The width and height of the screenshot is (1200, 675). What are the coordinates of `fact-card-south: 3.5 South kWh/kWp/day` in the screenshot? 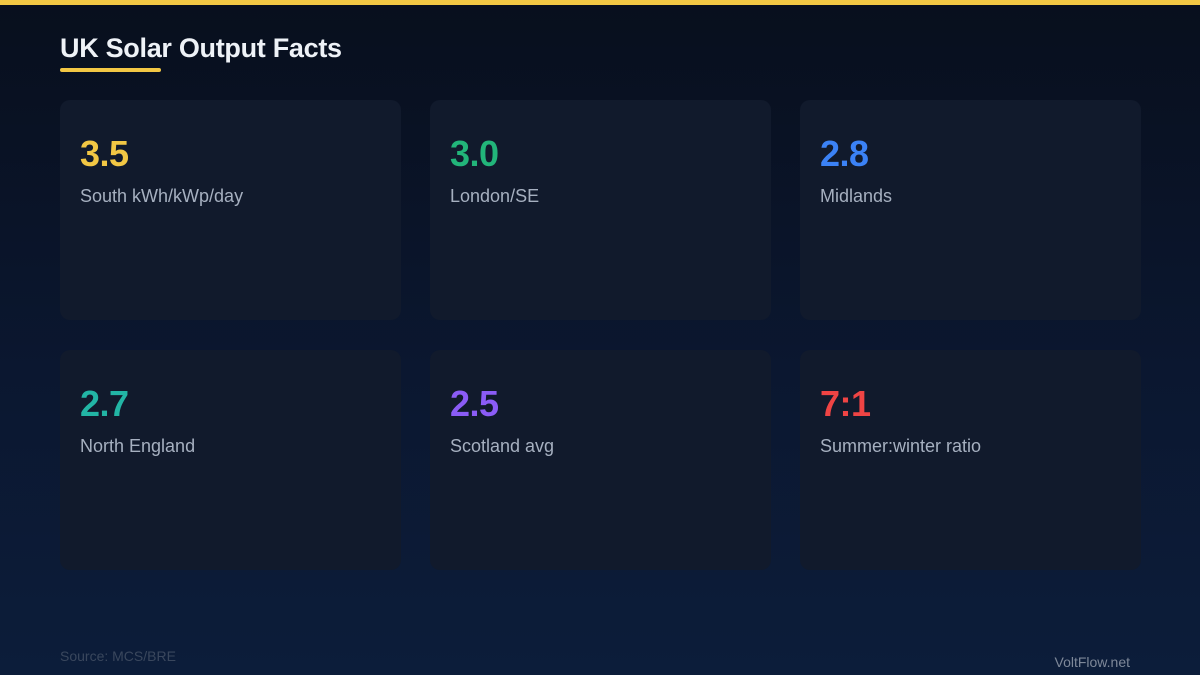 It's located at (230, 210).